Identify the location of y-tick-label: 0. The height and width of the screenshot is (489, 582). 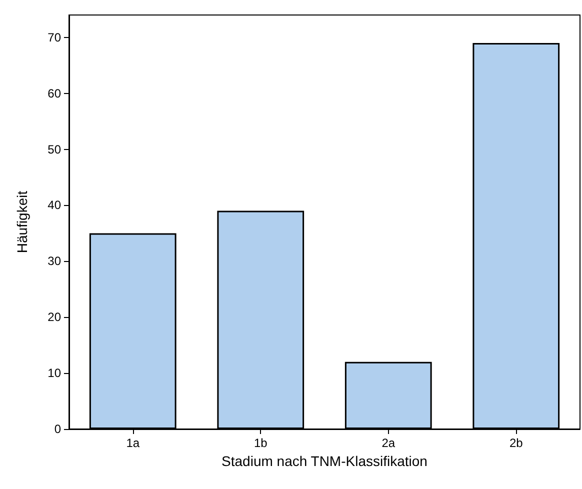
(58, 429).